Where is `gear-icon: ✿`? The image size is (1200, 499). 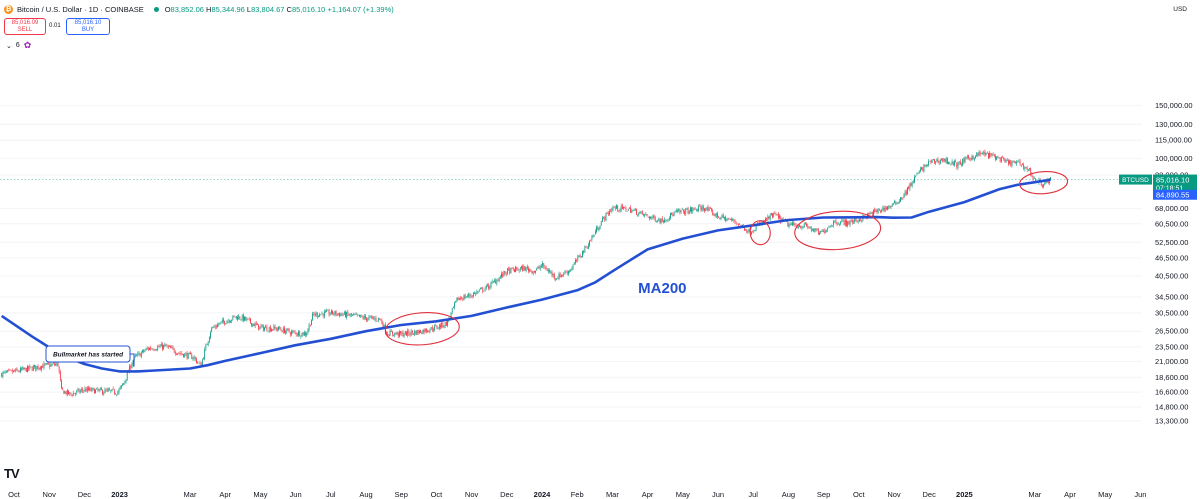
gear-icon: ✿ is located at coordinates (27, 45).